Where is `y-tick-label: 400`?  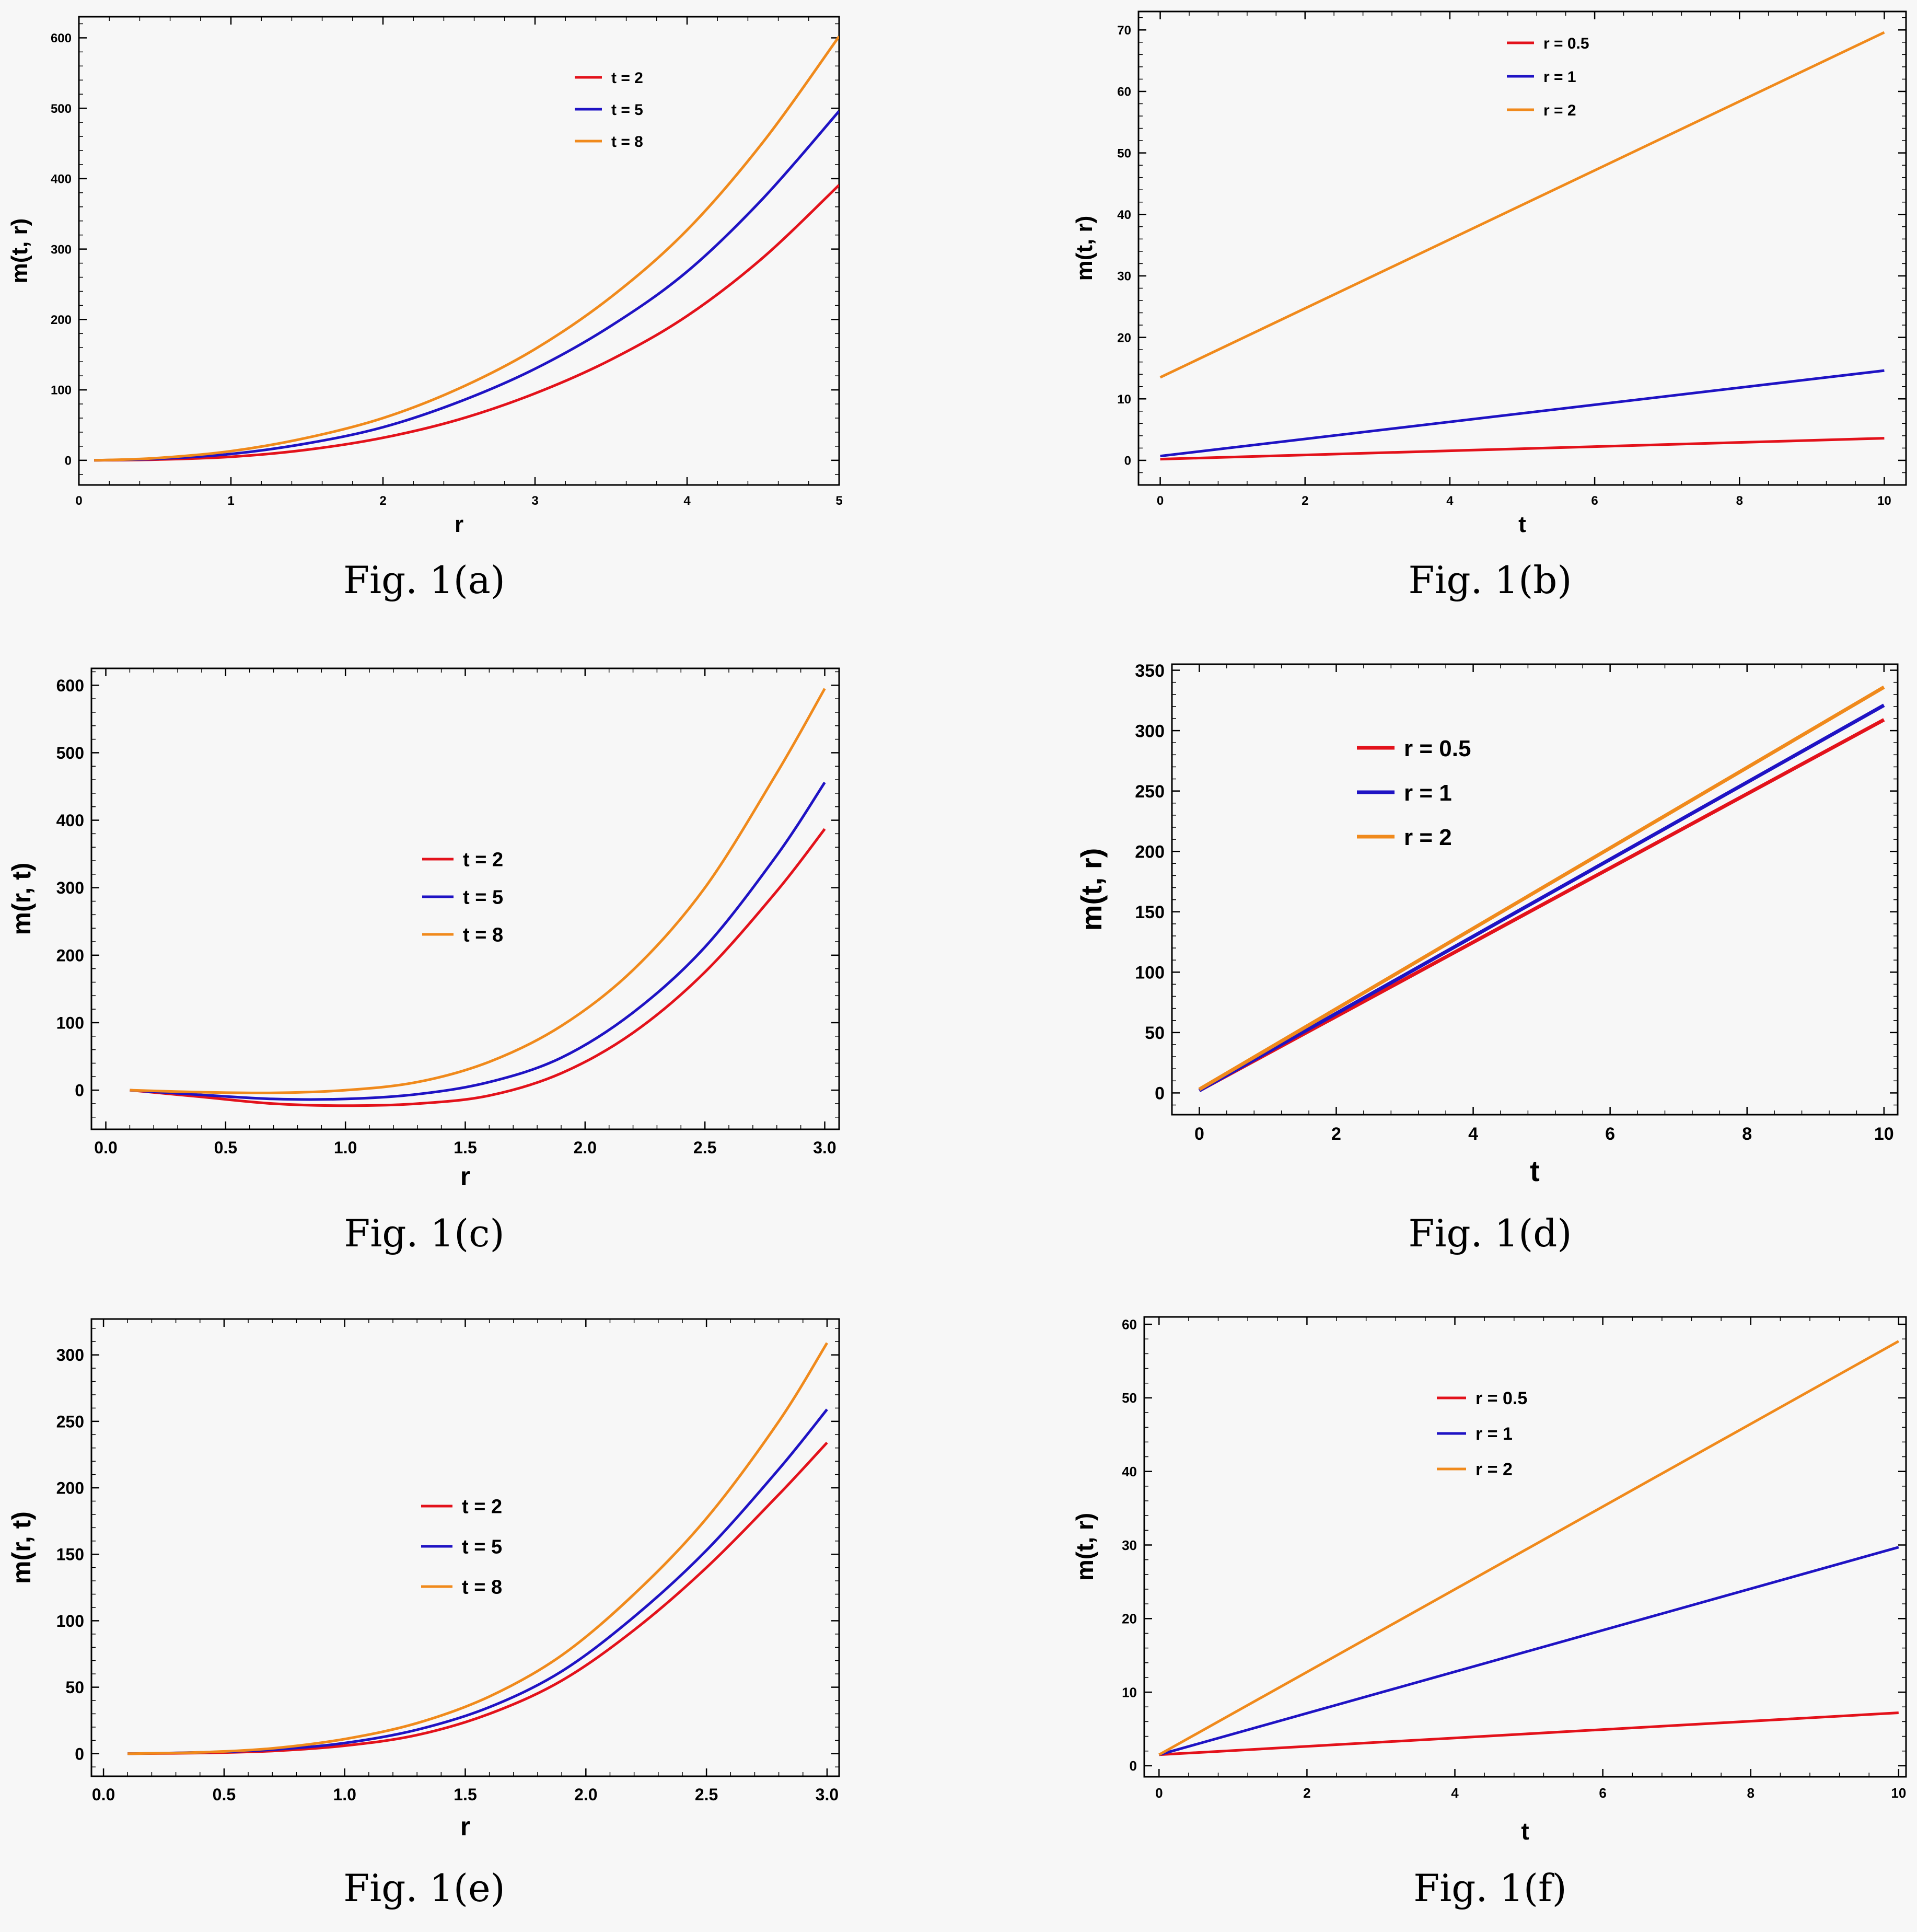
y-tick-label: 400 is located at coordinates (61, 179).